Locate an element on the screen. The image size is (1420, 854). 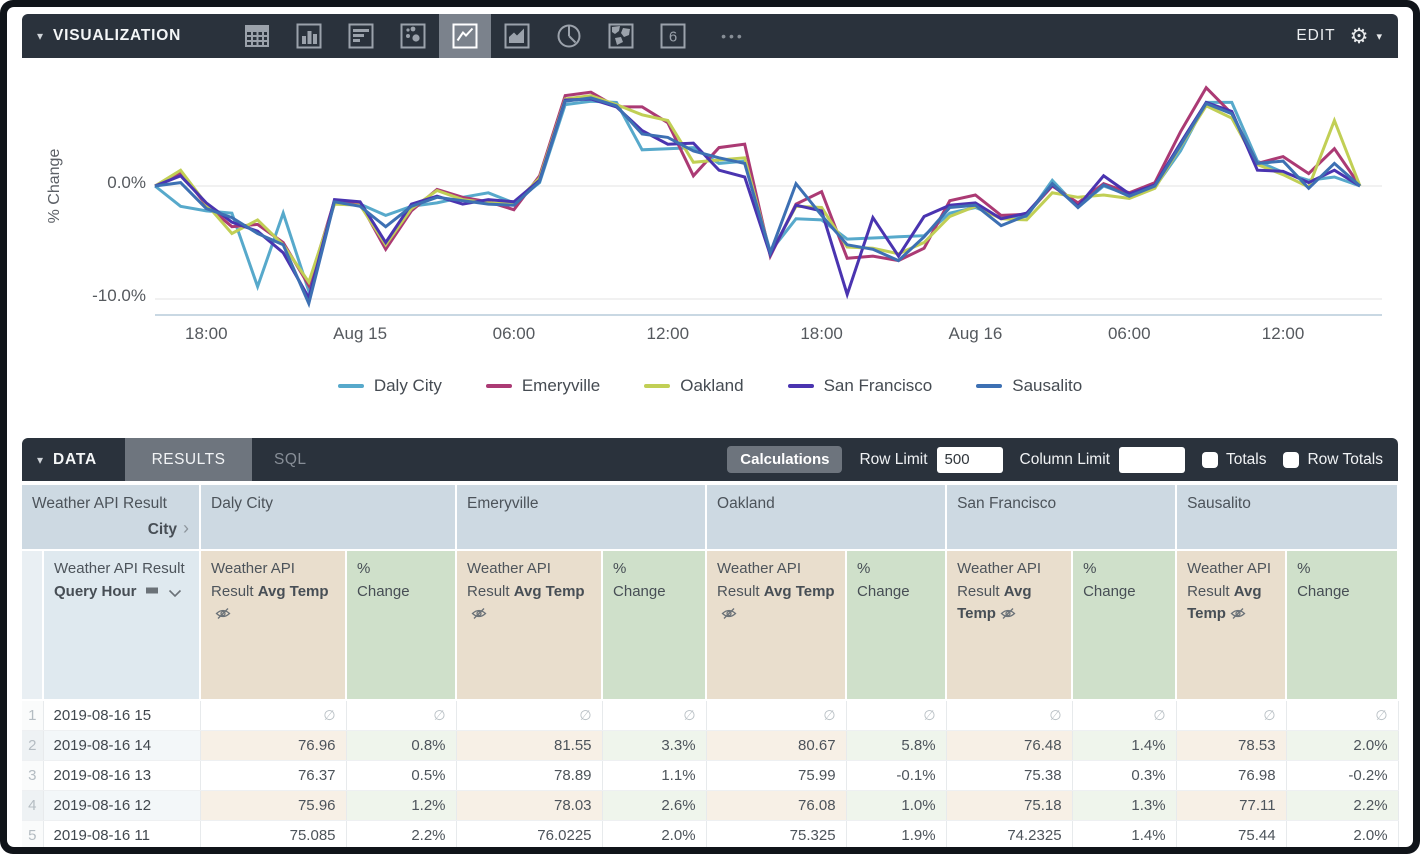
pie-chart-icon is located at coordinates (569, 36).